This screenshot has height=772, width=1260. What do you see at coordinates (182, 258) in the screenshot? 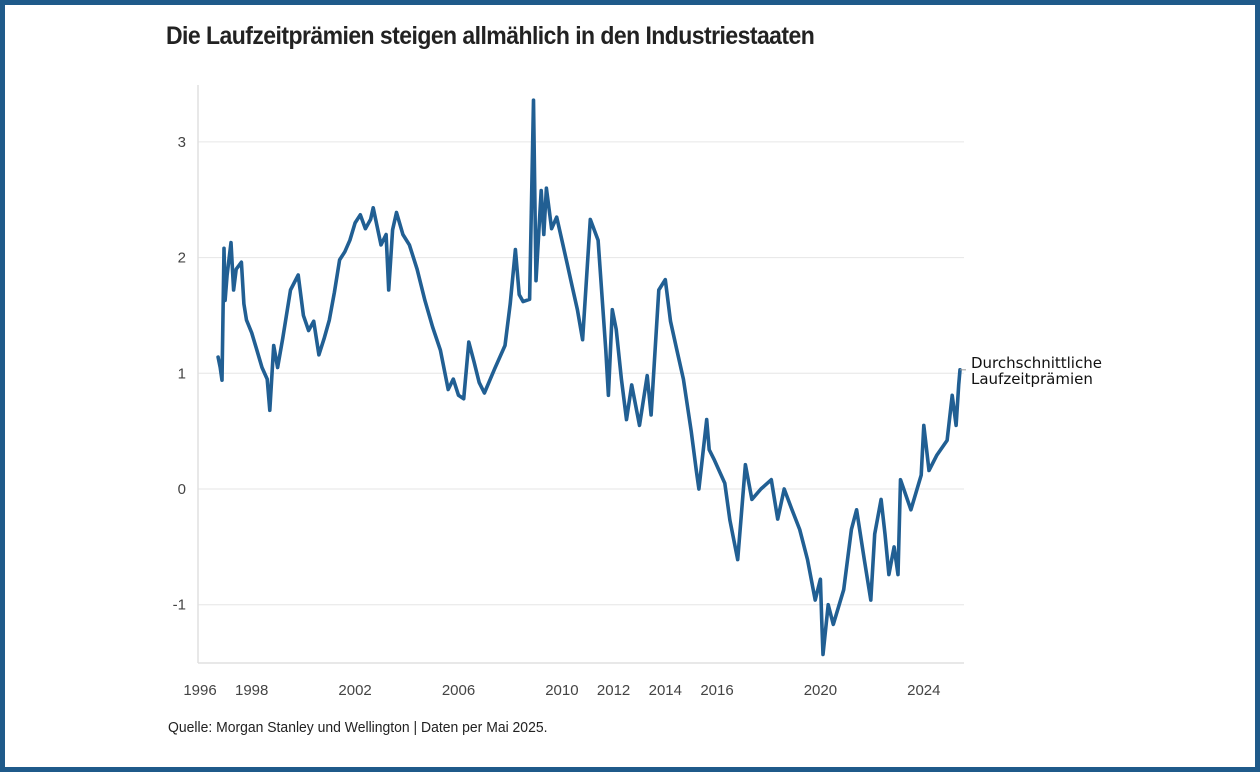
I see `y-tick-label: 2` at bounding box center [182, 258].